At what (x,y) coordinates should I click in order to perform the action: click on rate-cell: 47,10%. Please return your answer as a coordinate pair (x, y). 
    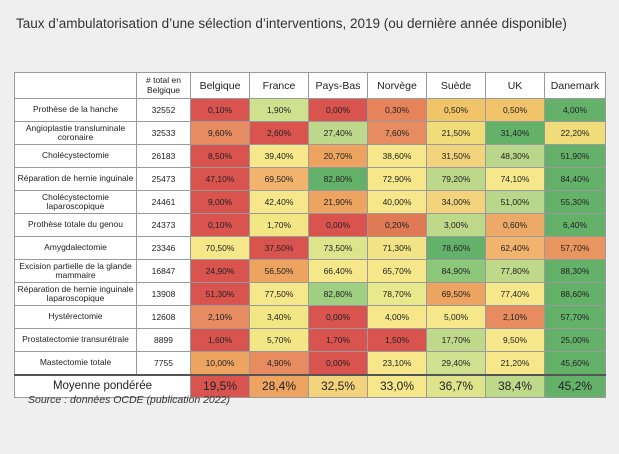
    Looking at the image, I should click on (220, 179).